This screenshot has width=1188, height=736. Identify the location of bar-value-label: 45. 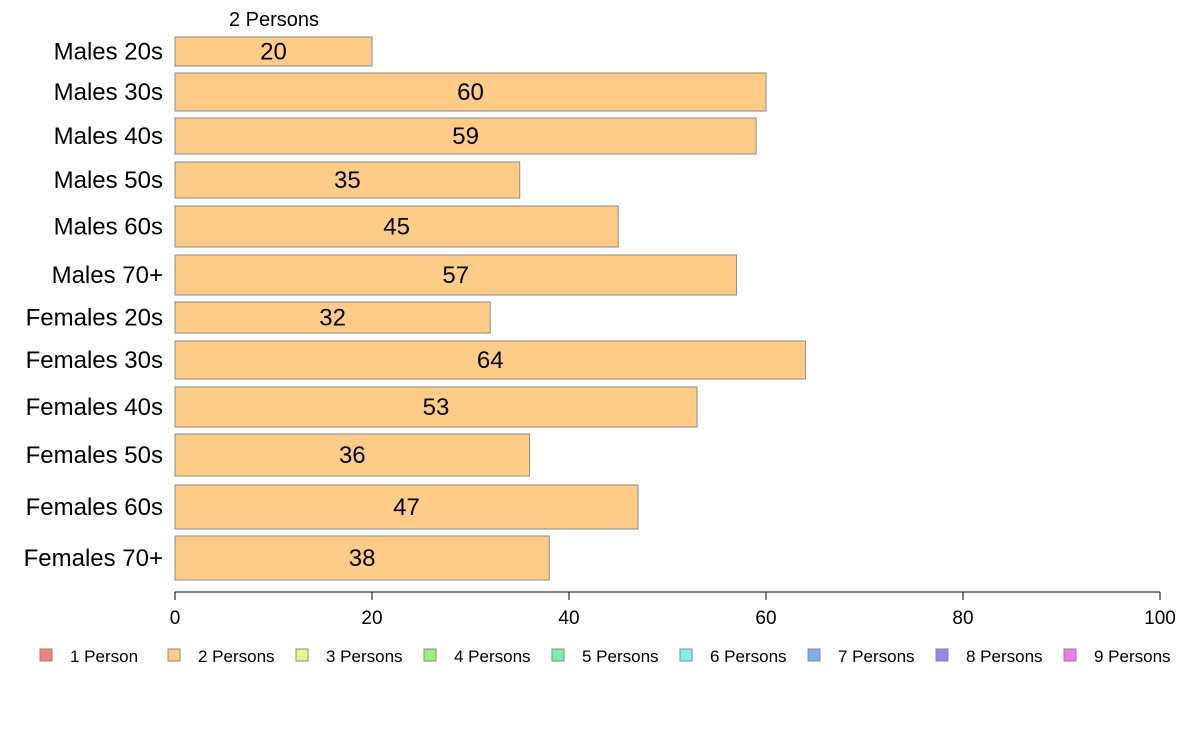
(396, 227).